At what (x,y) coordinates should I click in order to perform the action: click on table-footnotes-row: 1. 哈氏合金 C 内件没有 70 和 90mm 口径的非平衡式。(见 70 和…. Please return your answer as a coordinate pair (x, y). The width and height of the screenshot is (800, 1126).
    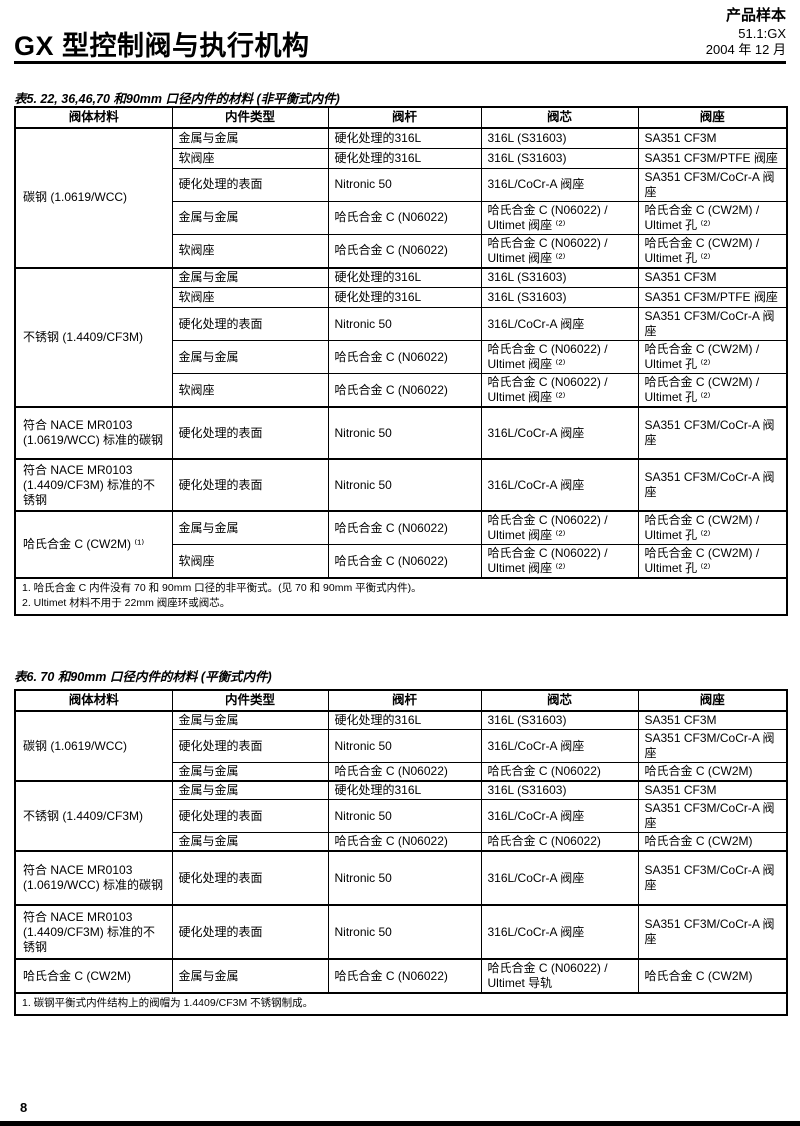
    Looking at the image, I should click on (401, 596).